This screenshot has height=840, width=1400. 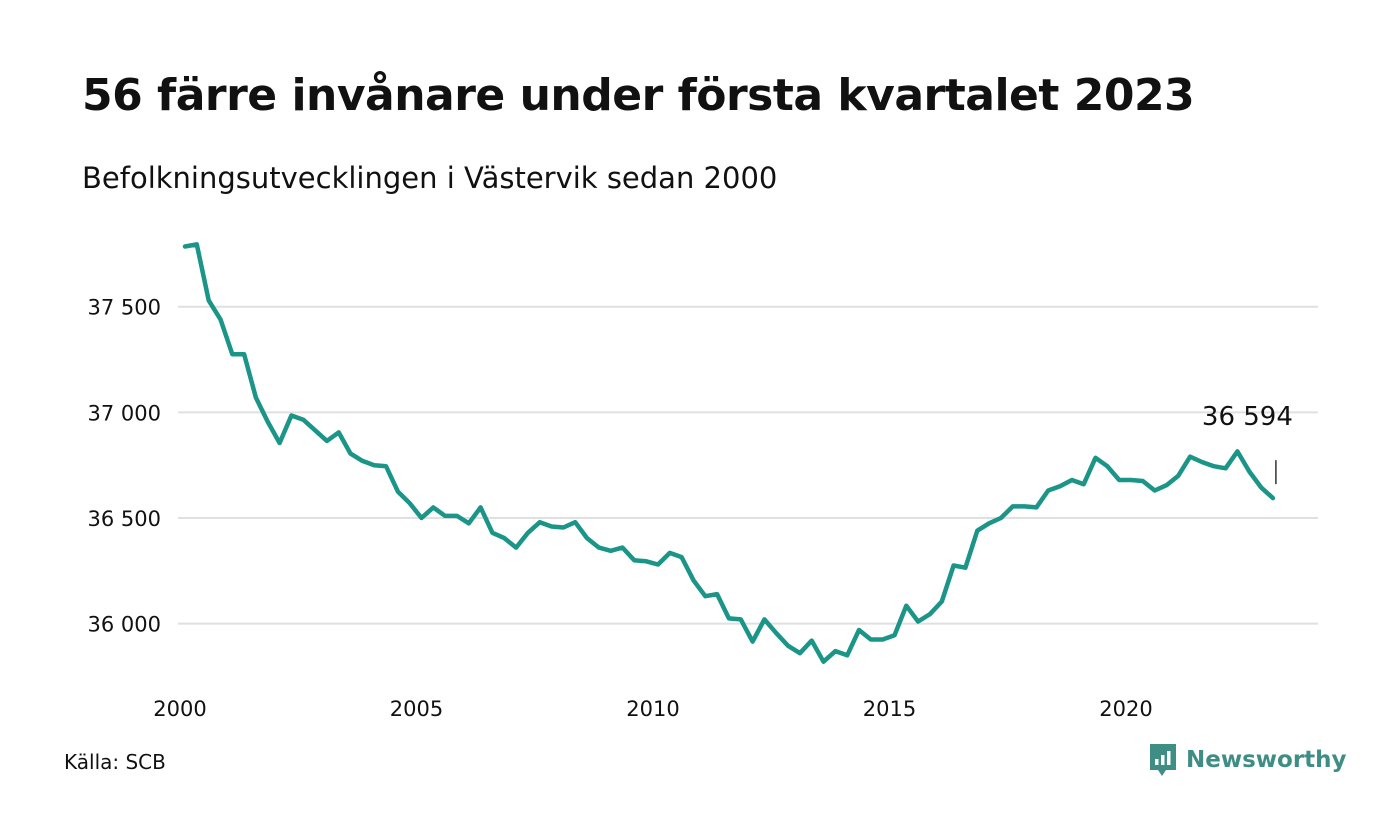 I want to click on x-tick-label: 2010, so click(x=652, y=709).